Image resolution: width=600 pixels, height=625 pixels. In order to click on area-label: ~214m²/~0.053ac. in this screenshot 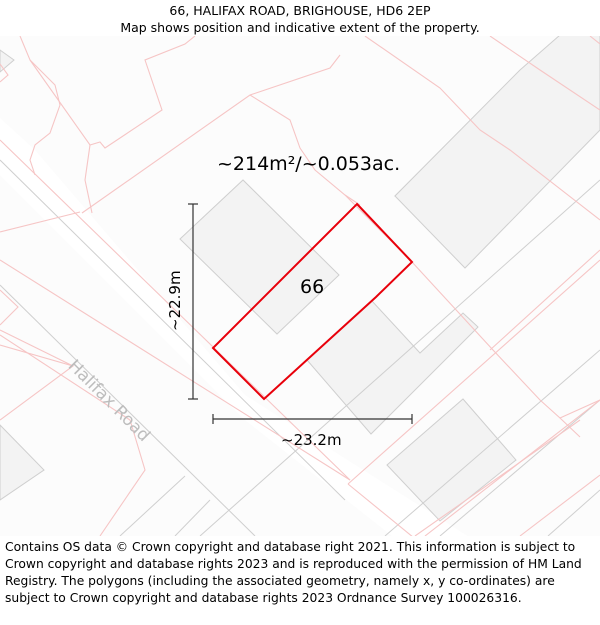, I will do `click(309, 164)`.